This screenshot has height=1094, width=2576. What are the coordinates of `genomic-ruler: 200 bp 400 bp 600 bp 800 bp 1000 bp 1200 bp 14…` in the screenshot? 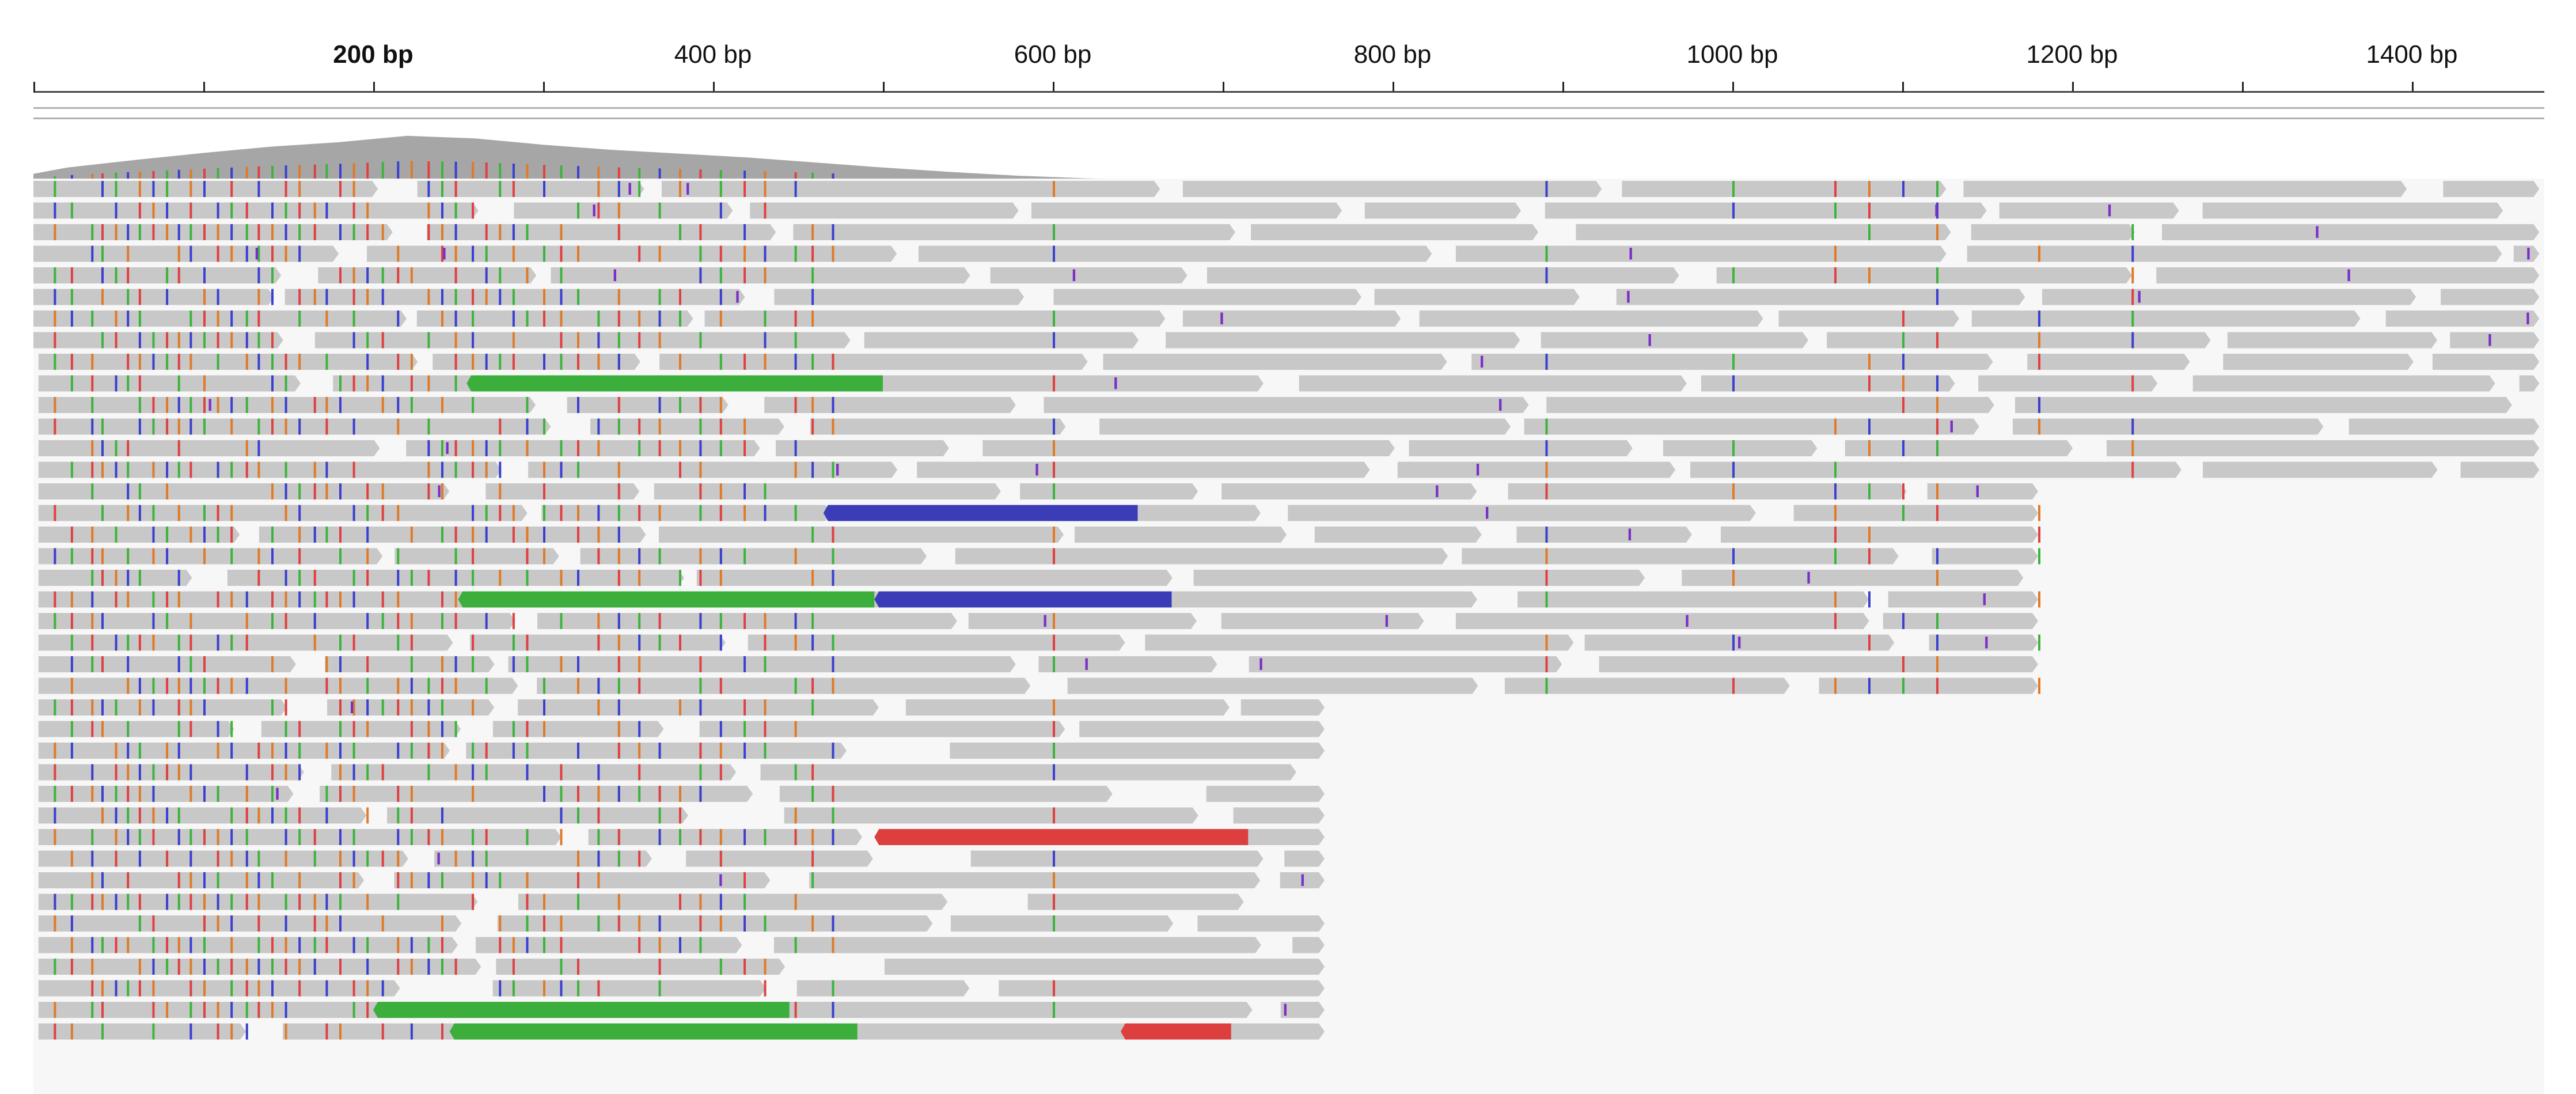 It's located at (1288, 60).